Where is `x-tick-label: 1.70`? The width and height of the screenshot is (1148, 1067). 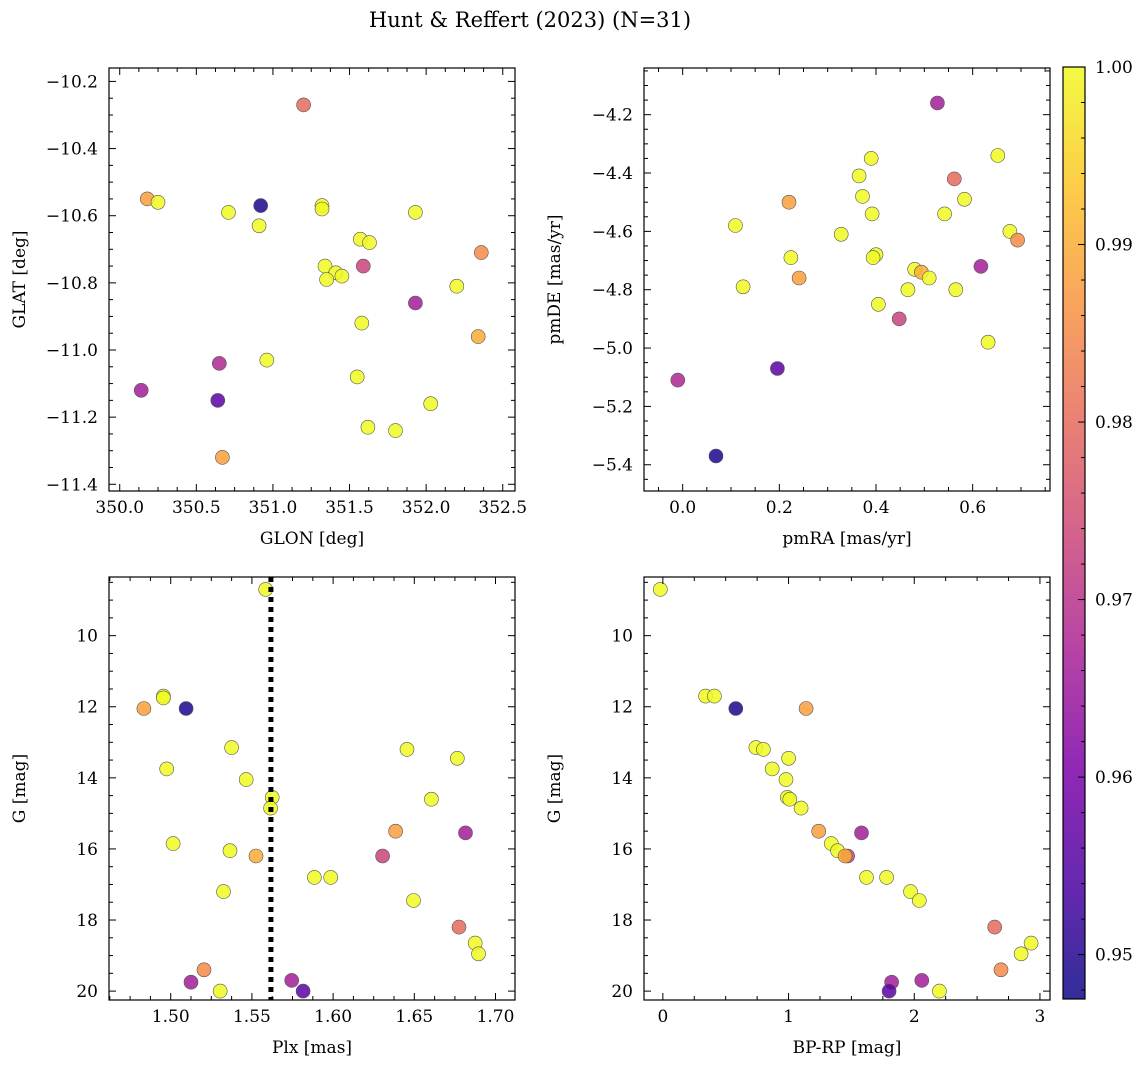 x-tick-label: 1.70 is located at coordinates (496, 1017).